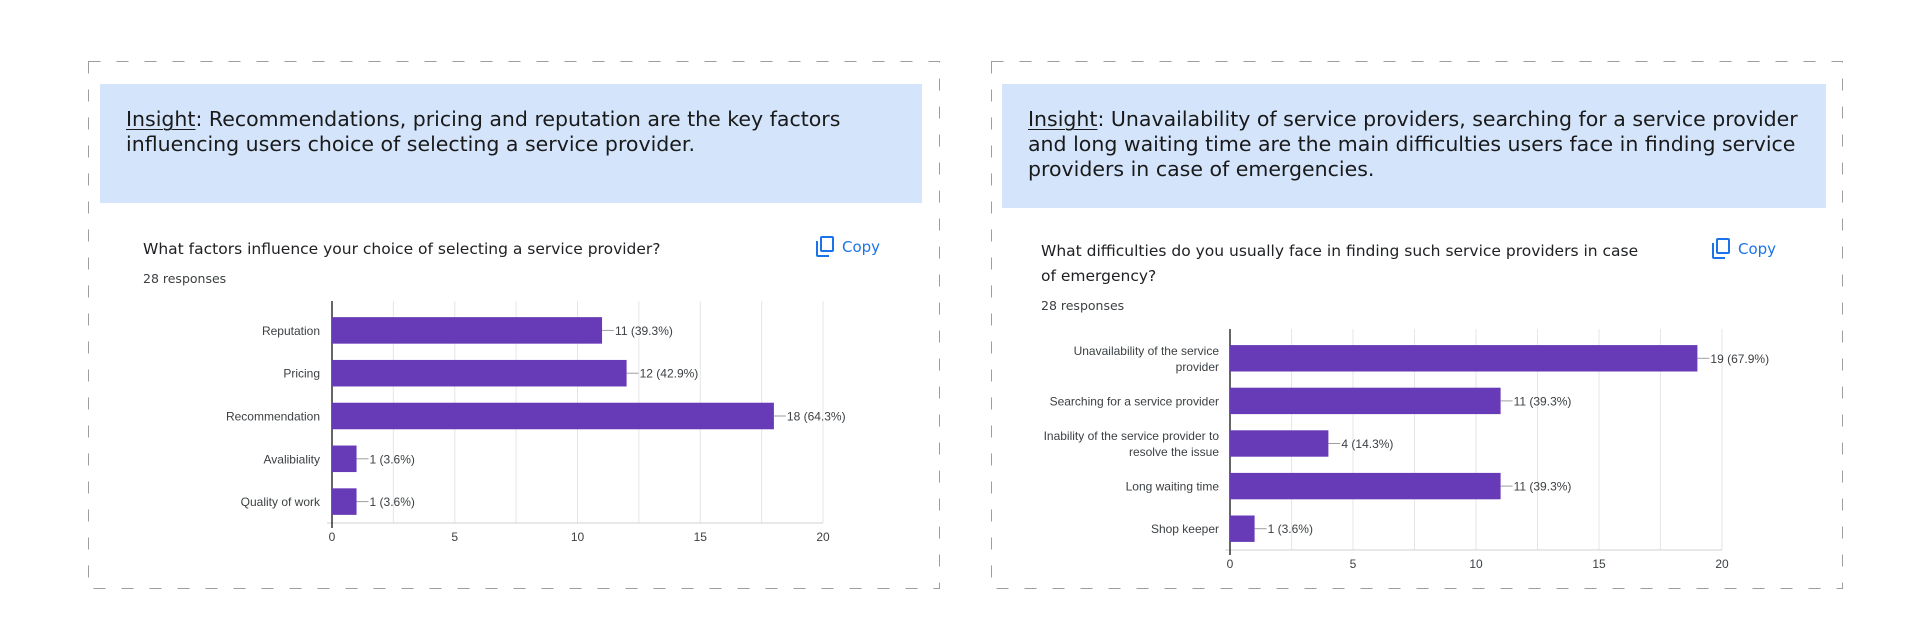  What do you see at coordinates (1739, 359) in the screenshot?
I see `data-label: 19 (67.9%)` at bounding box center [1739, 359].